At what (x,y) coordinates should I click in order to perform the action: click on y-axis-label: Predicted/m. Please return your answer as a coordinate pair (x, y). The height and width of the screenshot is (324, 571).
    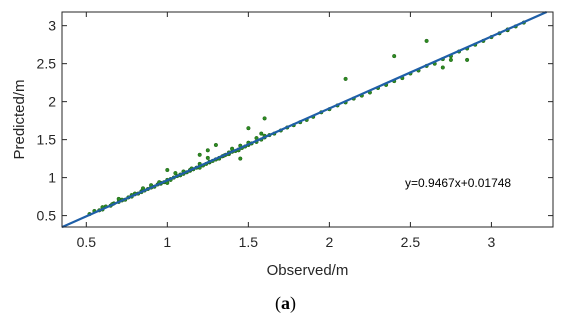
    Looking at the image, I should click on (19, 119).